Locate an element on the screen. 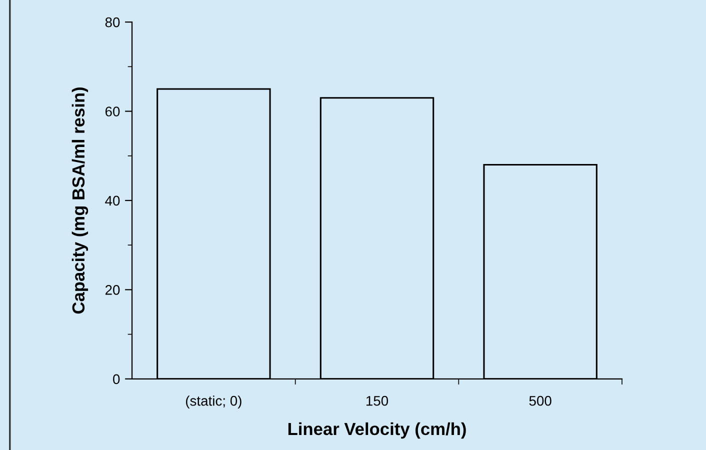 The image size is (706, 450). y-tick-label: 80 is located at coordinates (112, 22).